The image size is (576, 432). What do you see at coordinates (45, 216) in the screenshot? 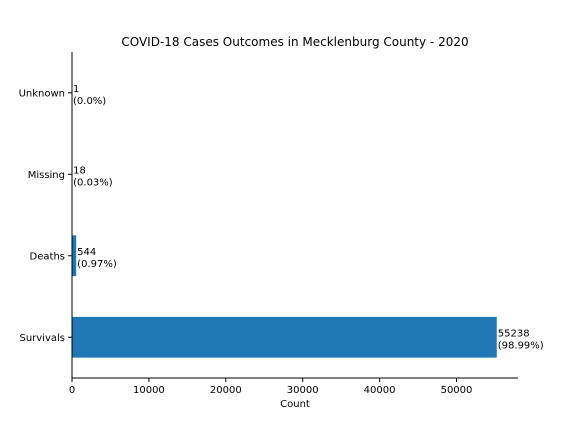
I see `y-tick-labels: Survivals Deaths Missing Unknown` at bounding box center [45, 216].